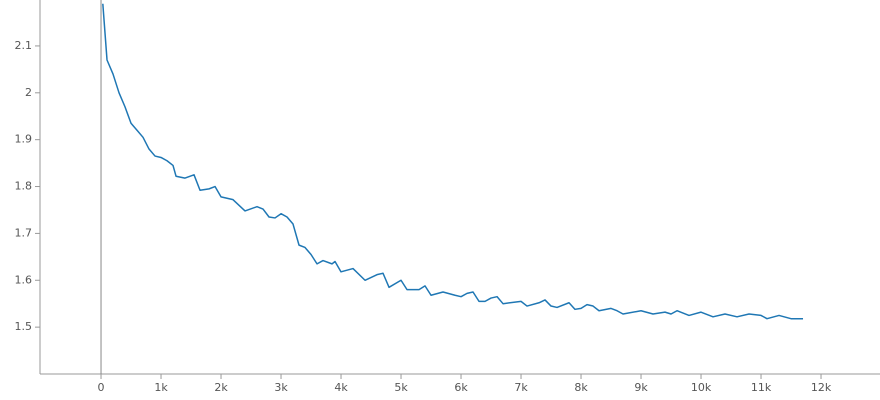 The height and width of the screenshot is (400, 880). Describe the element at coordinates (24, 326) in the screenshot. I see `y-tick-label: 1.5` at that location.